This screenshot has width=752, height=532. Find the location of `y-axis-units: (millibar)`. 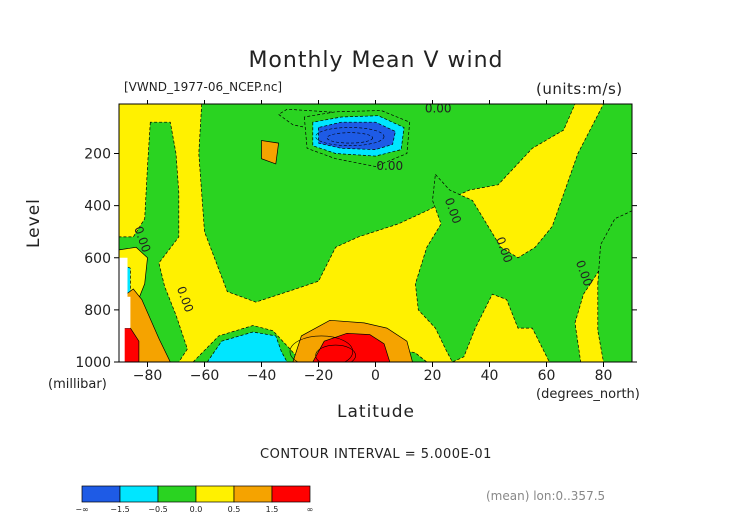

y-axis-units: (millibar) is located at coordinates (77, 384).